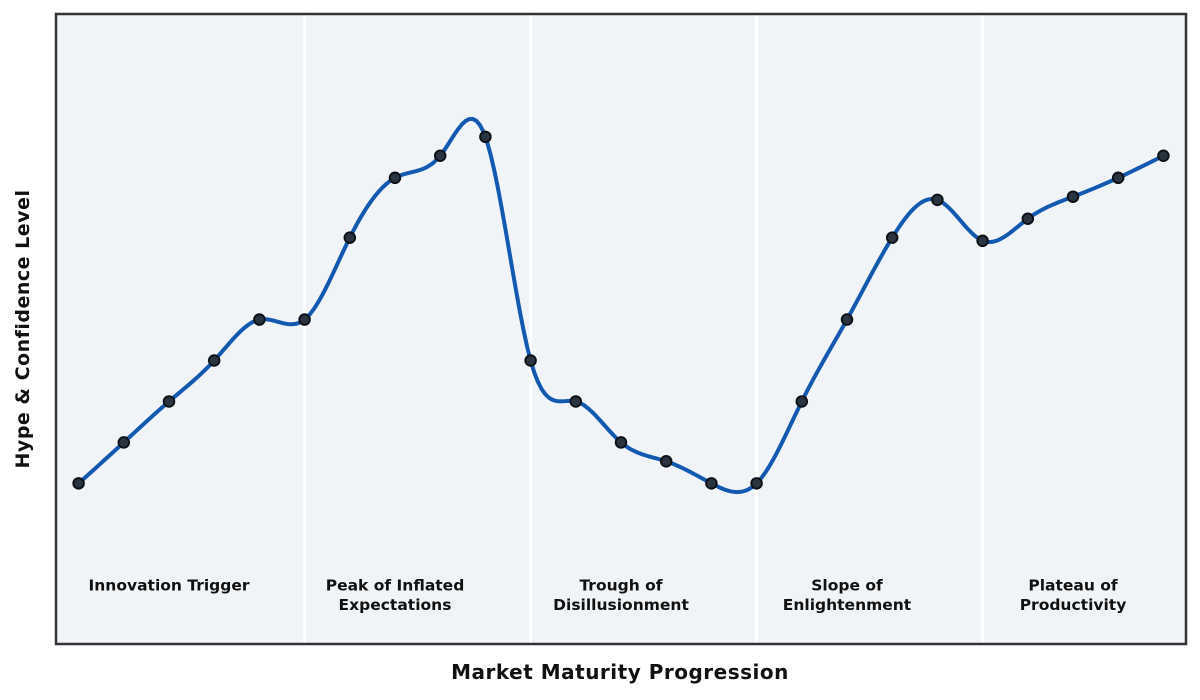 The width and height of the screenshot is (1200, 700). I want to click on phase-label: Trough of Disillusionment, so click(621, 595).